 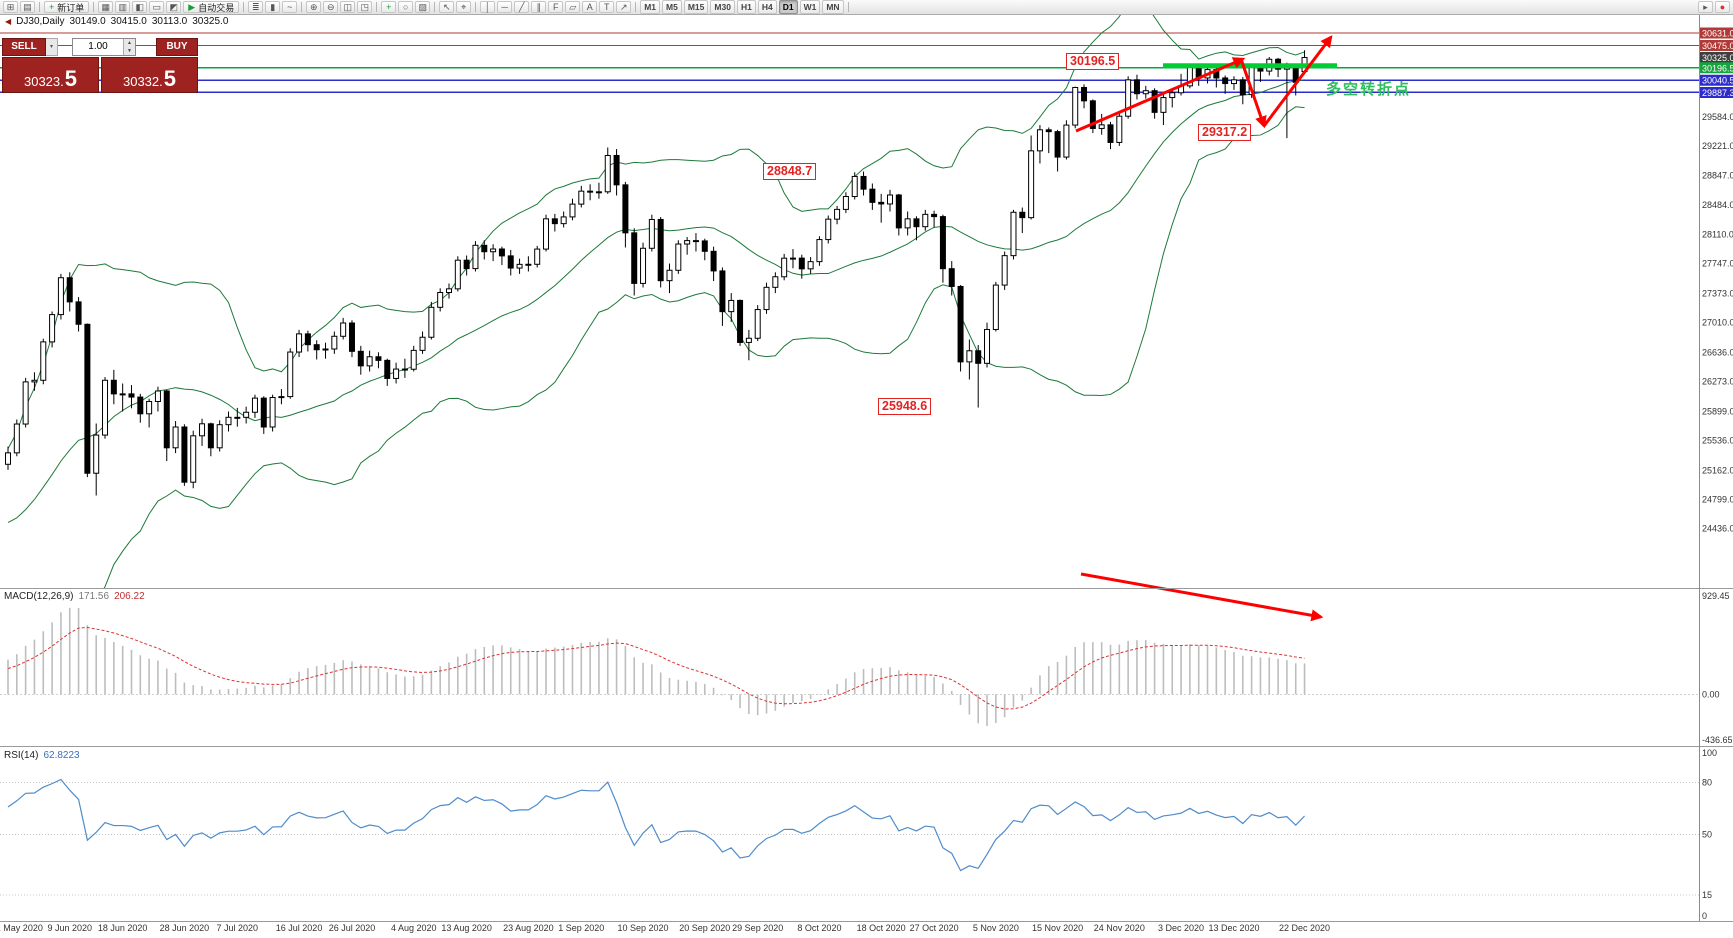 What do you see at coordinates (1711, 694) in the screenshot?
I see `svg-text: 0.00` at bounding box center [1711, 694].